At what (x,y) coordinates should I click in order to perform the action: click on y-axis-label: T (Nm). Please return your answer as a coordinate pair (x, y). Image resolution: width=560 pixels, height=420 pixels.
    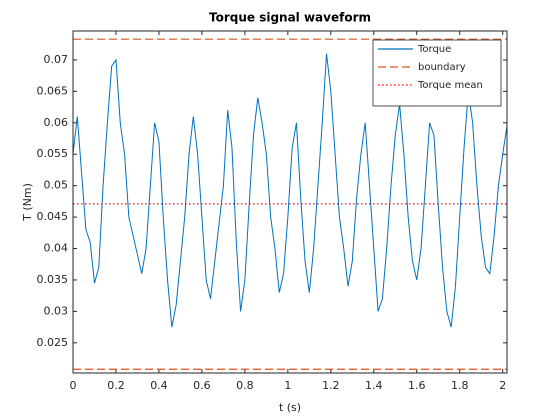
    Looking at the image, I should click on (27, 202).